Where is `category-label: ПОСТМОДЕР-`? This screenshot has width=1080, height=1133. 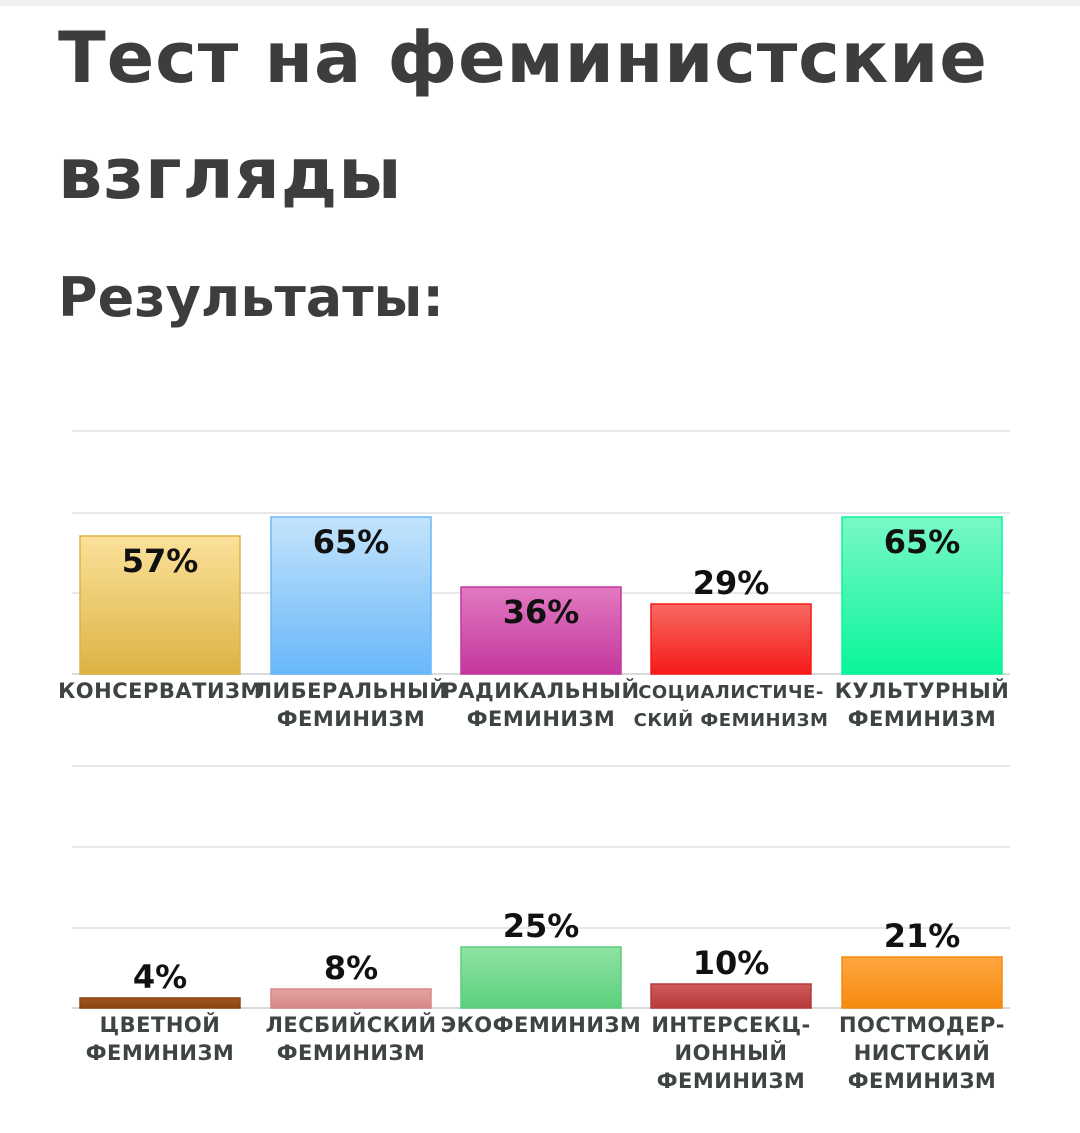
category-label: ПОСТМОДЕР- is located at coordinates (922, 1025).